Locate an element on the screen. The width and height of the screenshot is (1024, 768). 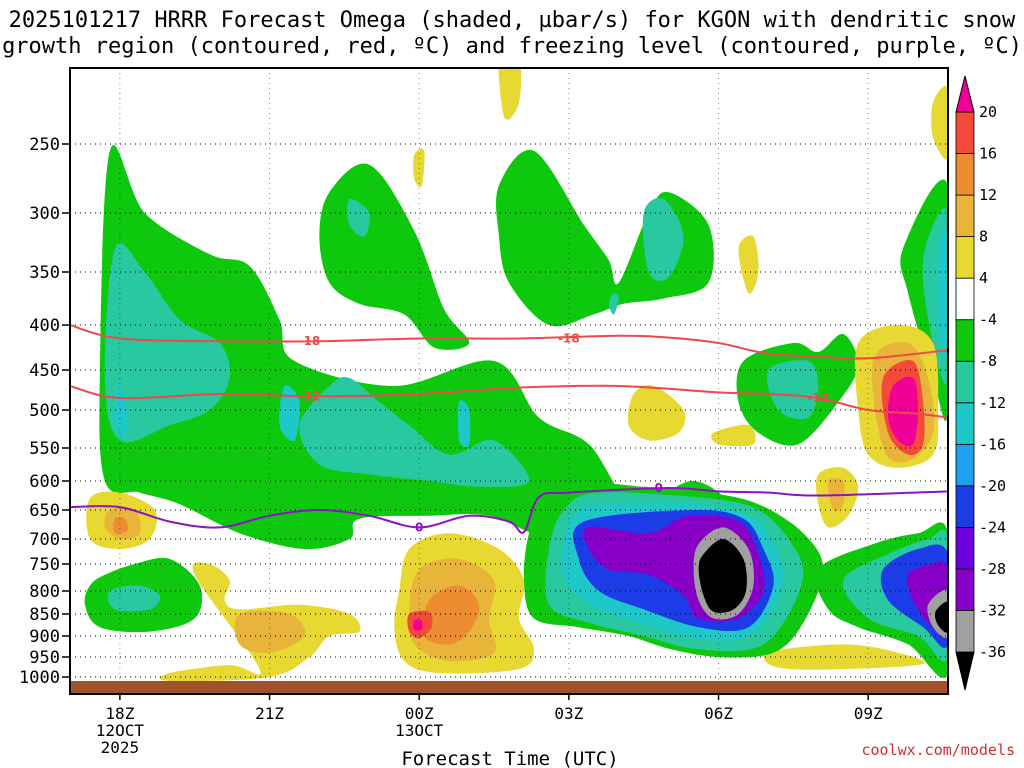
omega-region-lower-orange-mid is located at coordinates (270, 632).